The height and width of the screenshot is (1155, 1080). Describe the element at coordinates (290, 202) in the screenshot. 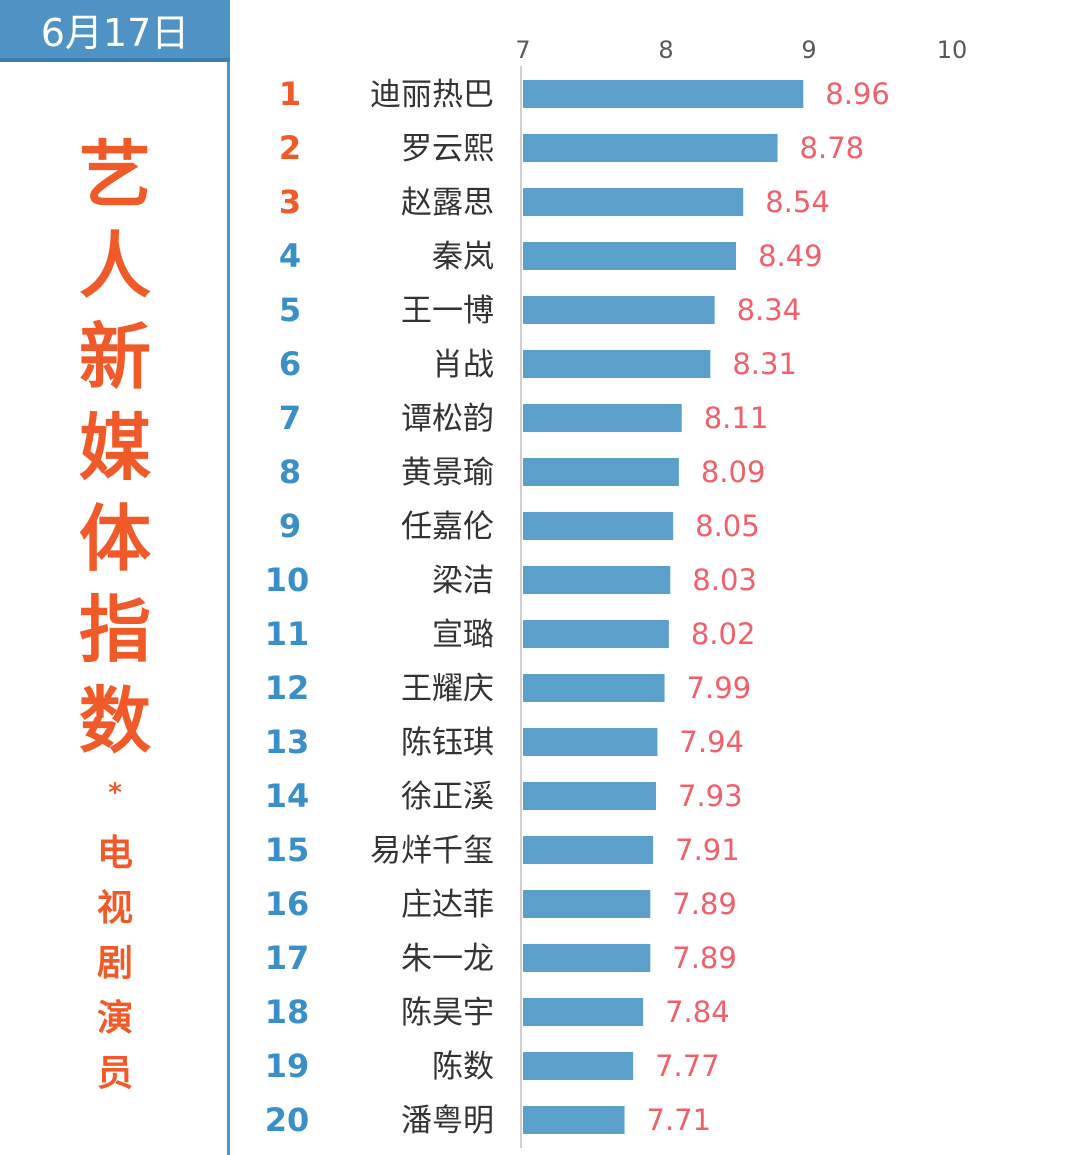

I see `rank-label: 3` at that location.